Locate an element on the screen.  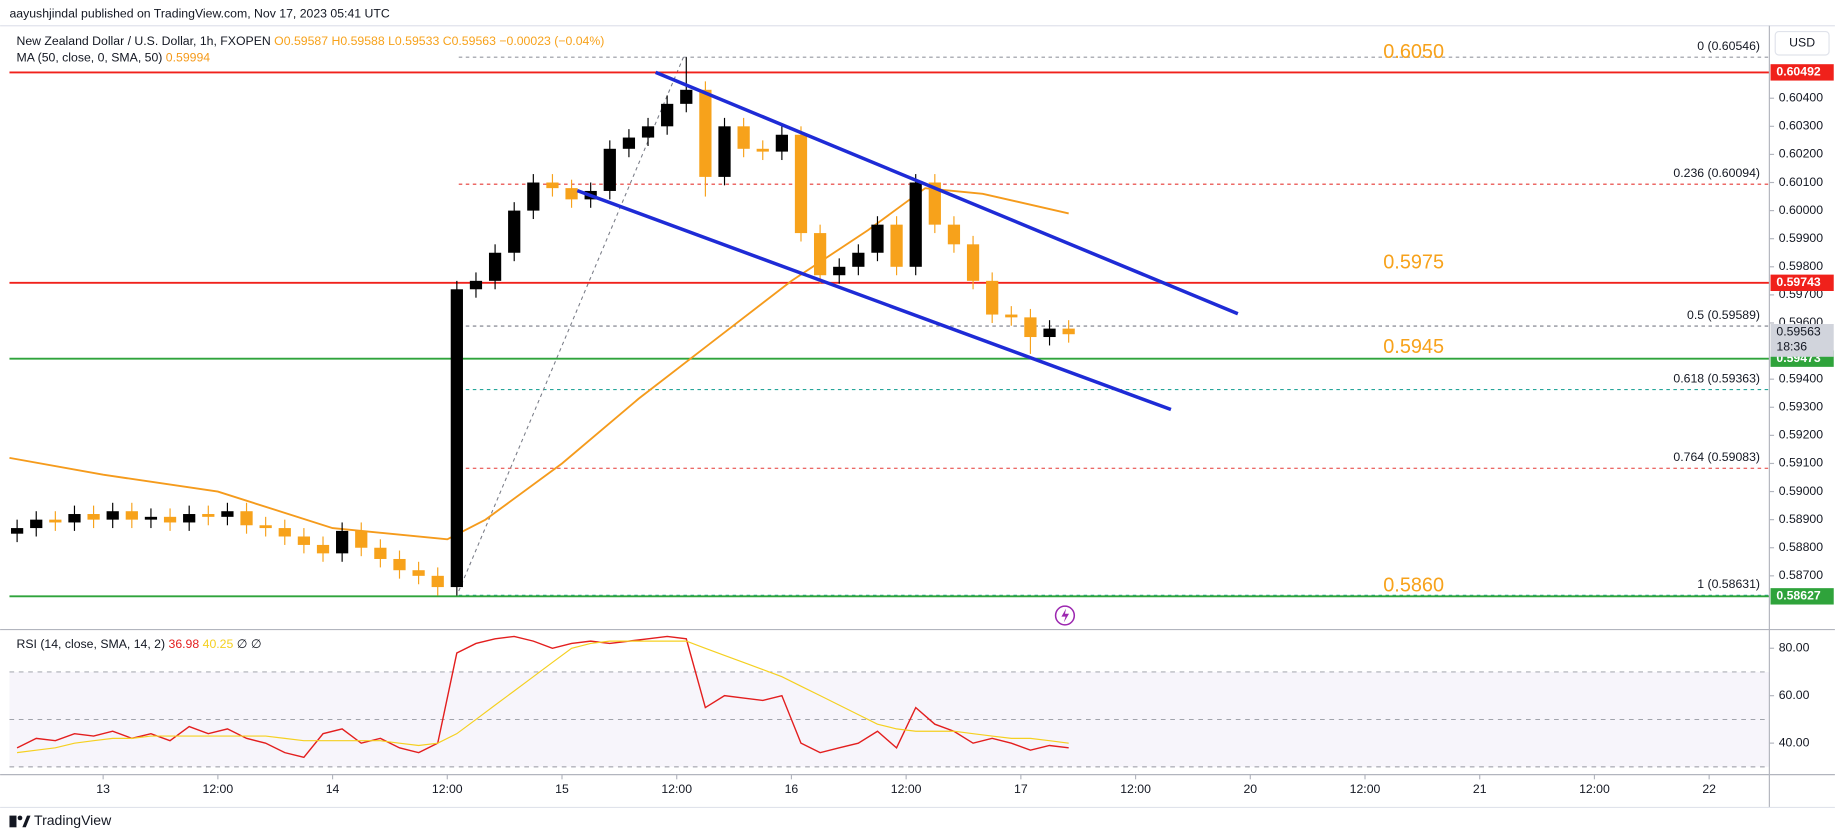
fib-label: 0.236 (0.60094) is located at coordinates (1716, 173).